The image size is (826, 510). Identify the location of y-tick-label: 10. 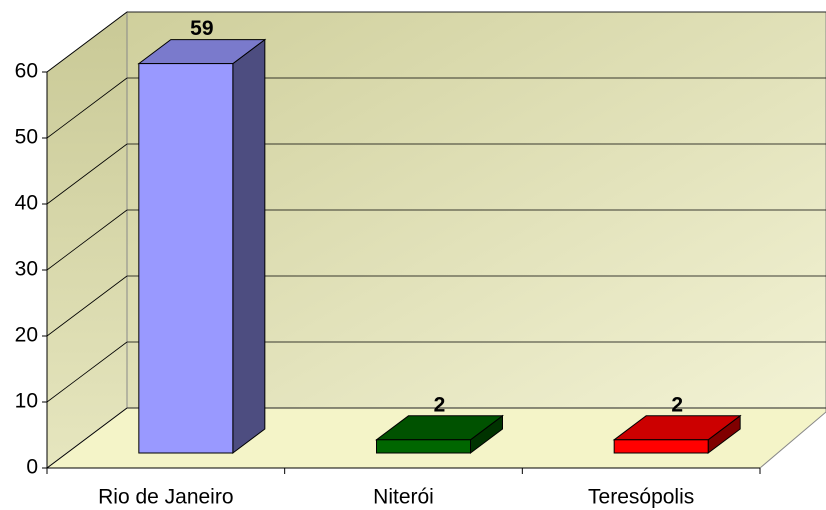
(26, 401).